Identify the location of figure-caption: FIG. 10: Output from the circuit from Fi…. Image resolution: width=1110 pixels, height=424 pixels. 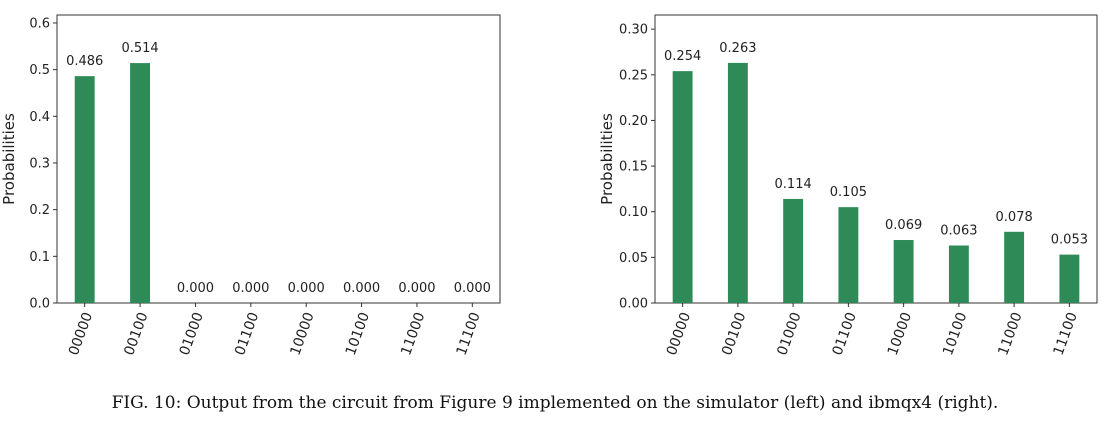
(555, 403).